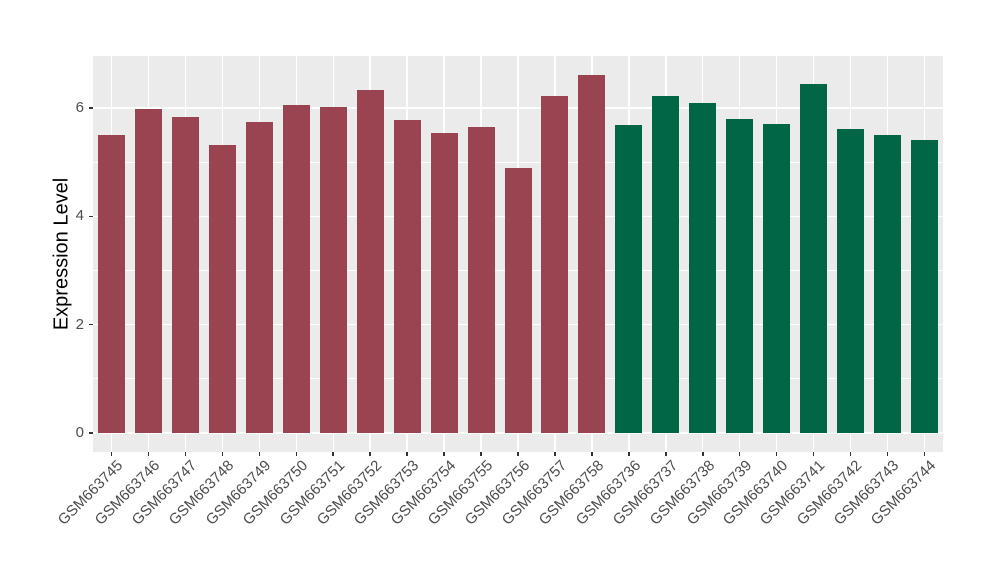 This screenshot has width=1000, height=580. I want to click on bar-GSM663742, so click(851, 281).